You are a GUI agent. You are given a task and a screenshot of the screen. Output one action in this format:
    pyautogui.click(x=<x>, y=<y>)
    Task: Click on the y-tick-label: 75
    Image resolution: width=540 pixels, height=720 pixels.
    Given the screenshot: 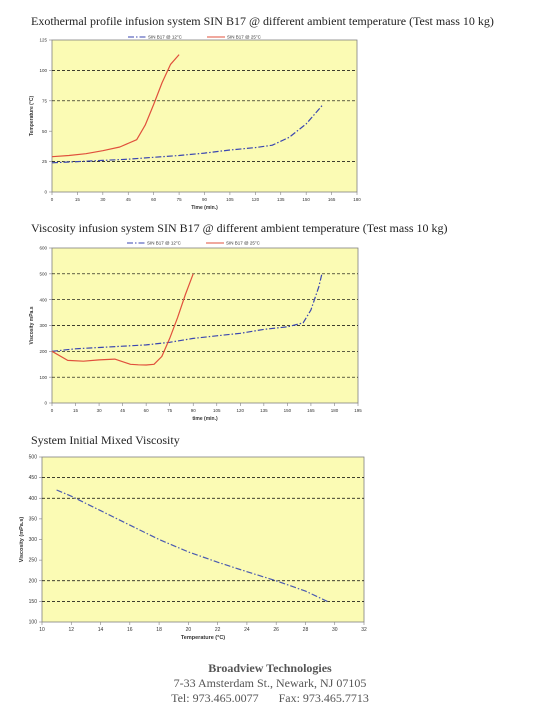 What is the action you would take?
    pyautogui.click(x=45, y=100)
    